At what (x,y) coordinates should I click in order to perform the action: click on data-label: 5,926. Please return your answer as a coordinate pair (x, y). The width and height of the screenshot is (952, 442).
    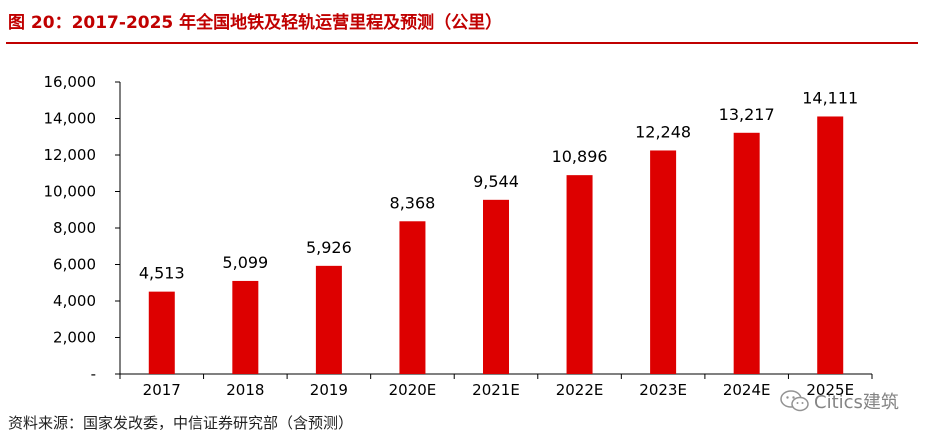
    Looking at the image, I should click on (329, 247).